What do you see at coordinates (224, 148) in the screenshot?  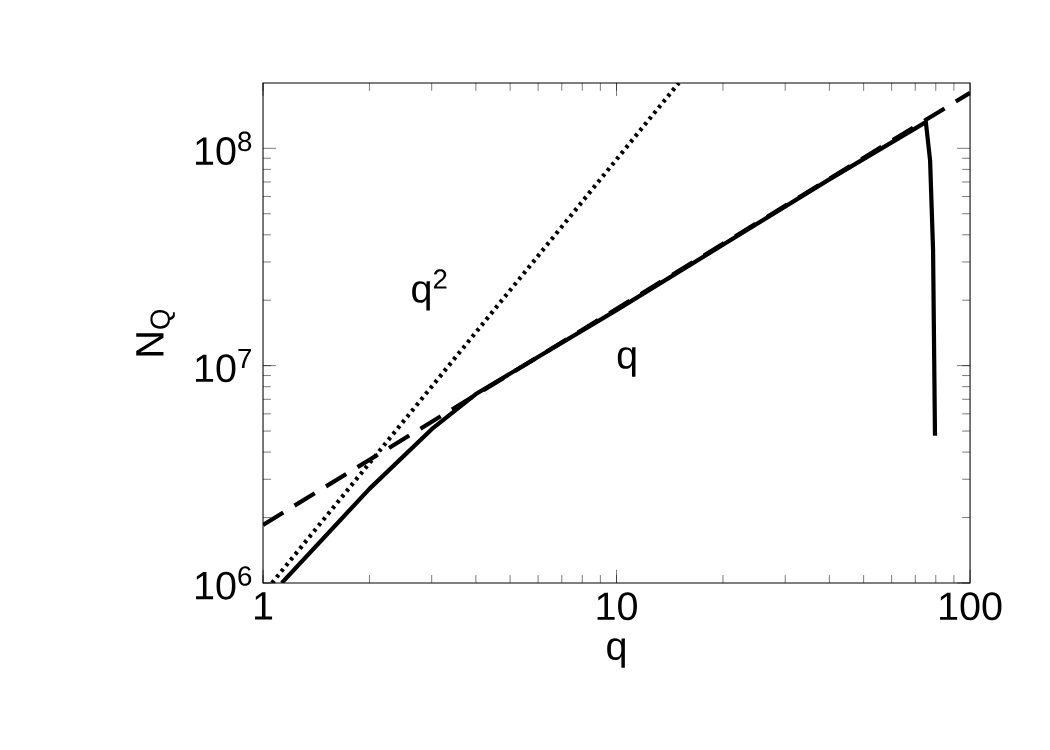 I see `y-tick-label: 10$^{8}$` at bounding box center [224, 148].